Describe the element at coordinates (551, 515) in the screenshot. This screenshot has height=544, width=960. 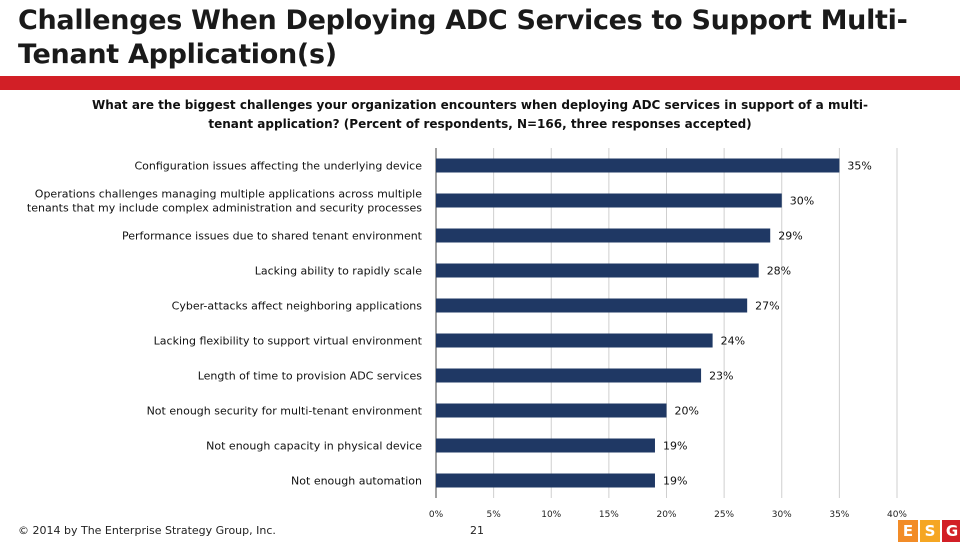
I see `x-tick-label: 10%` at that location.